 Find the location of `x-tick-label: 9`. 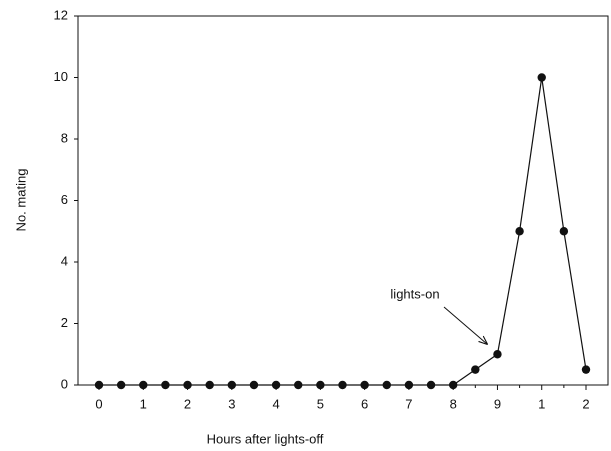

x-tick-label: 9 is located at coordinates (497, 403).